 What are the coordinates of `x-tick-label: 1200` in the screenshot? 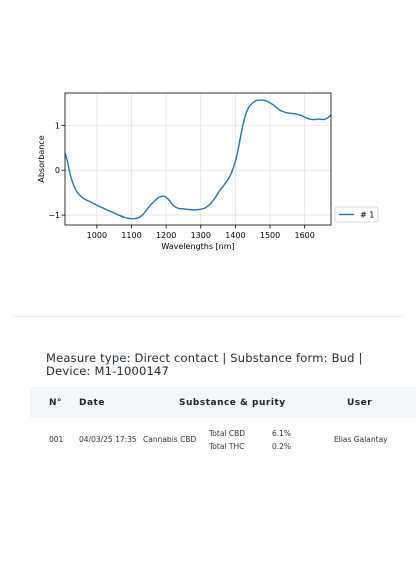 It's located at (166, 235).